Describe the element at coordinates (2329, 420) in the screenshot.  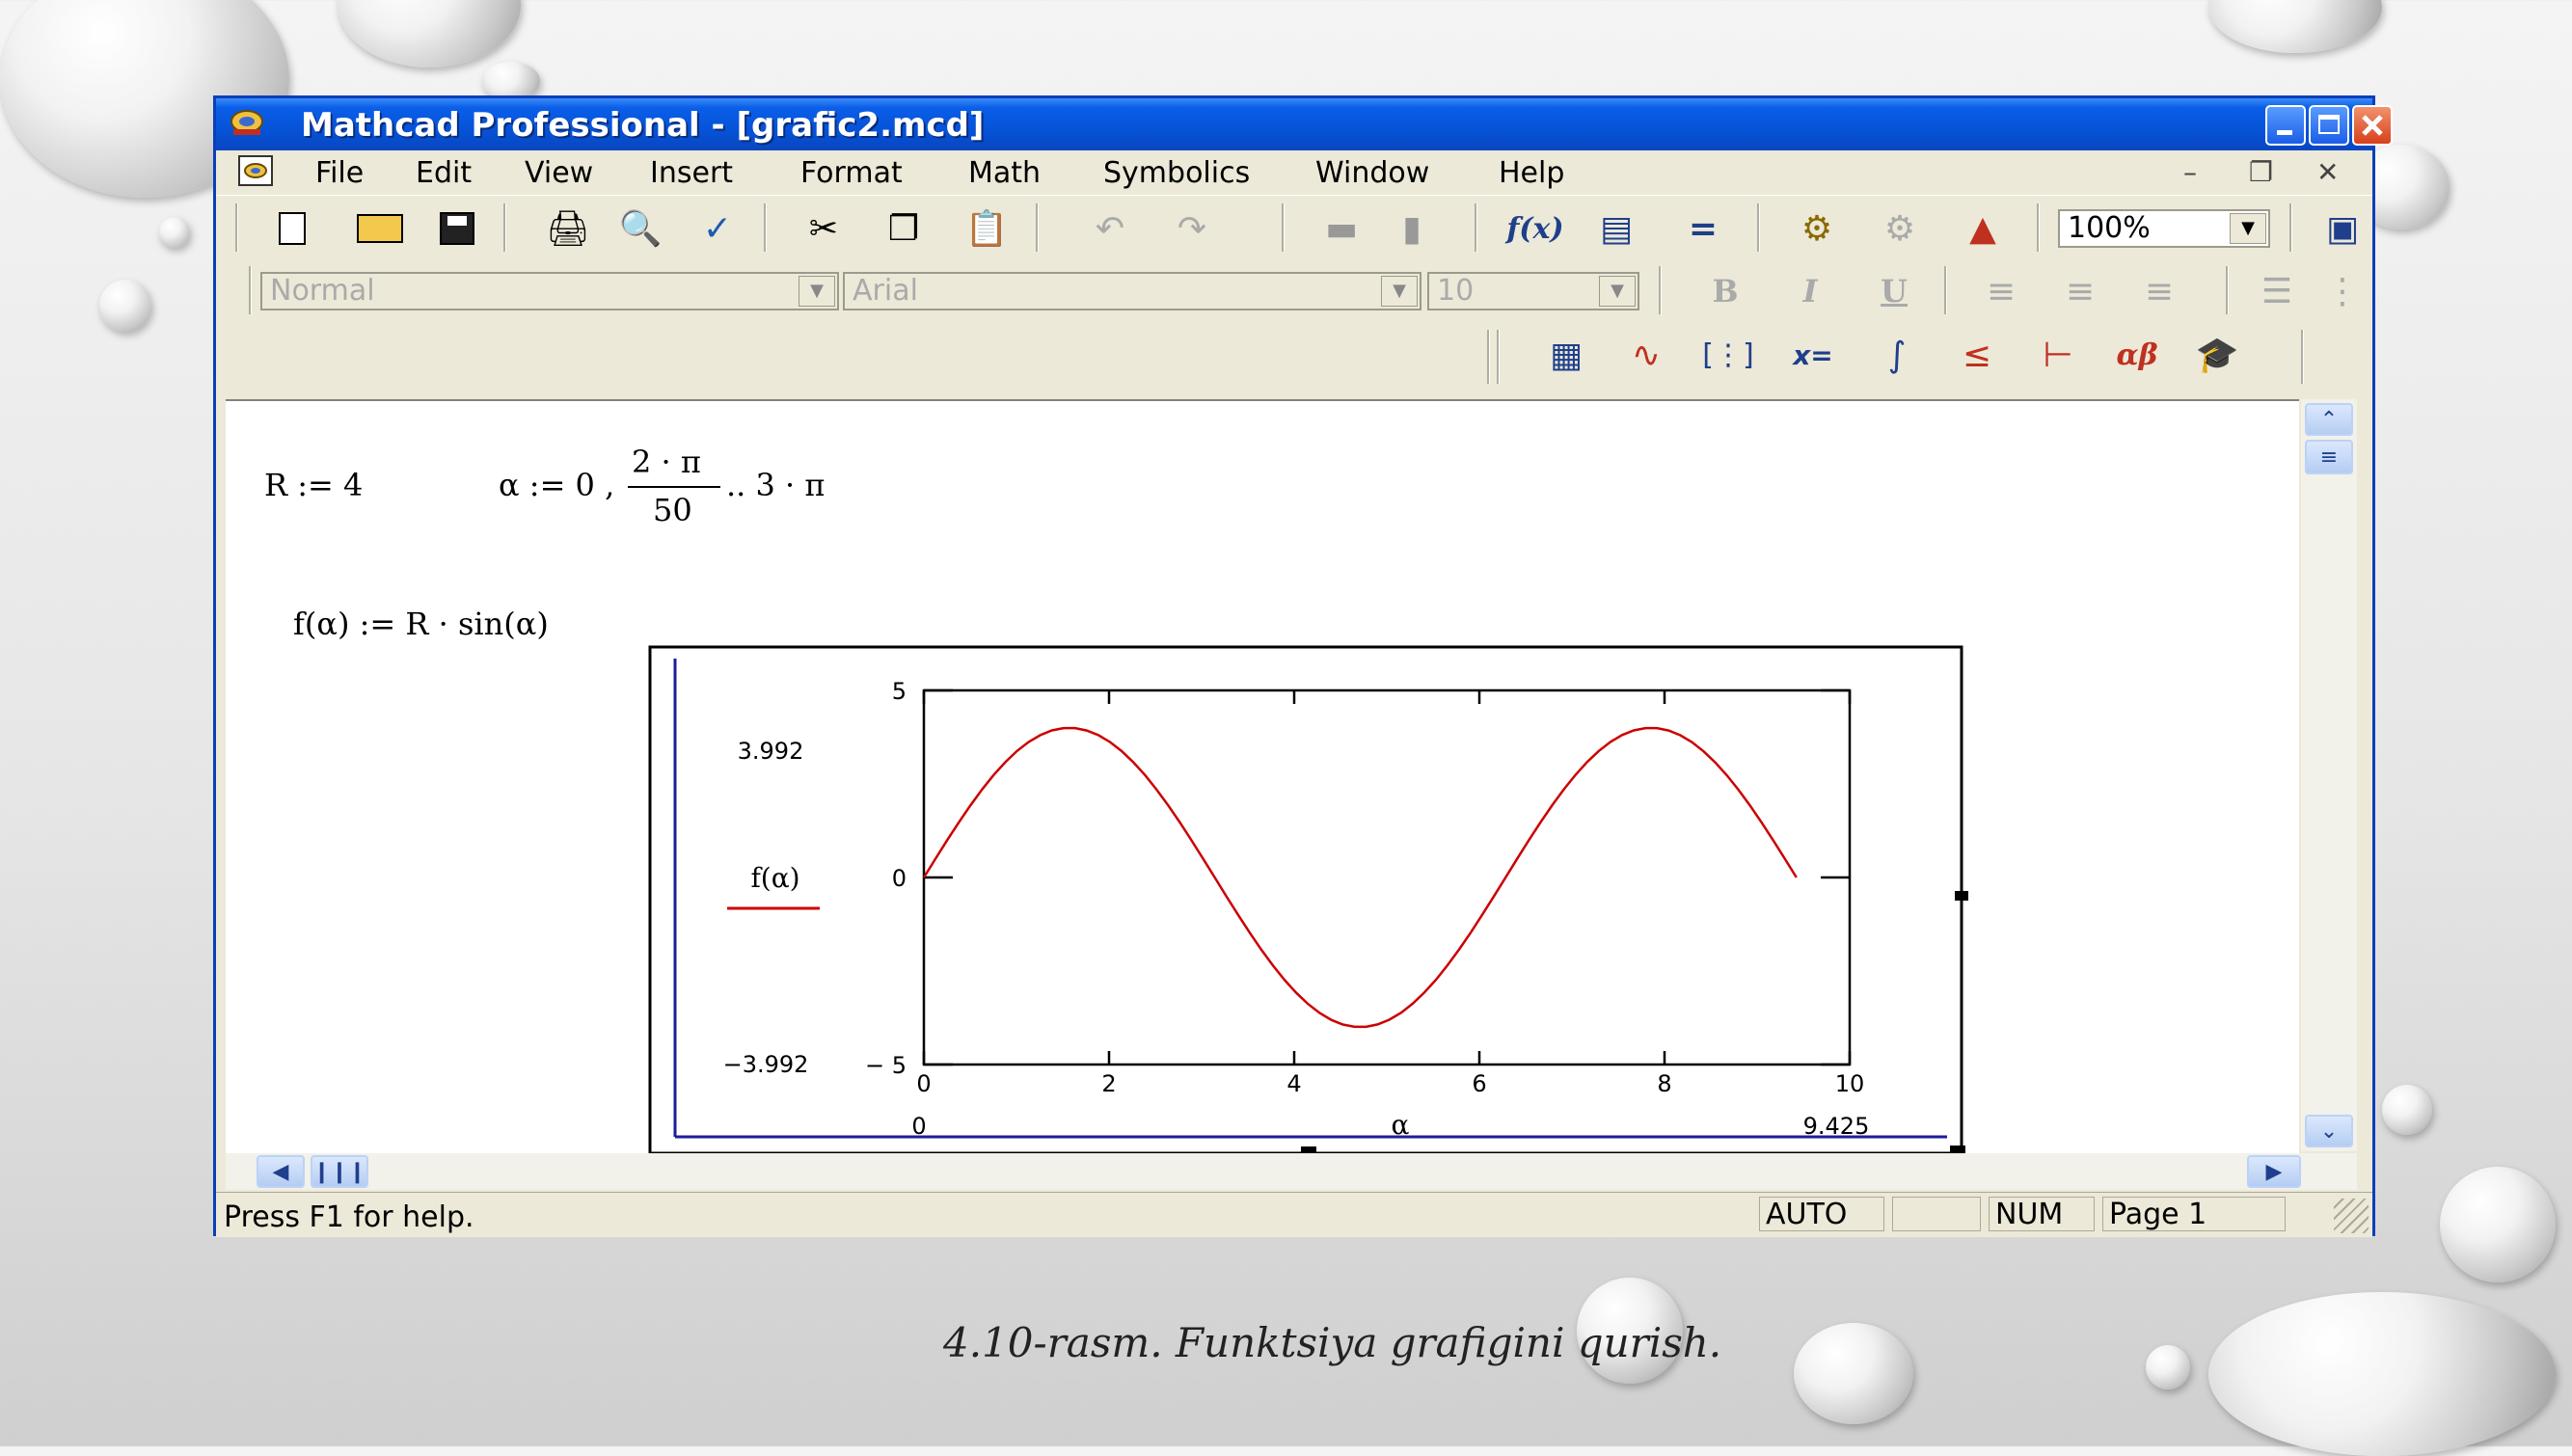
I see `scroll-up-button: ⌃` at that location.